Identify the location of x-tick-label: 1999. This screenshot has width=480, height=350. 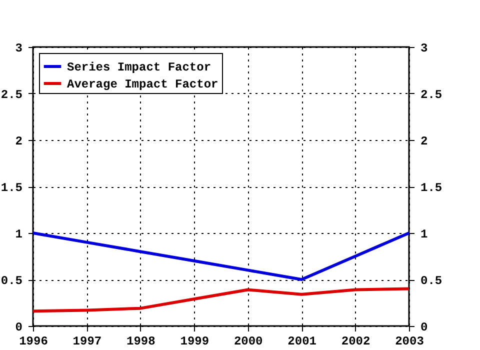
(195, 341).